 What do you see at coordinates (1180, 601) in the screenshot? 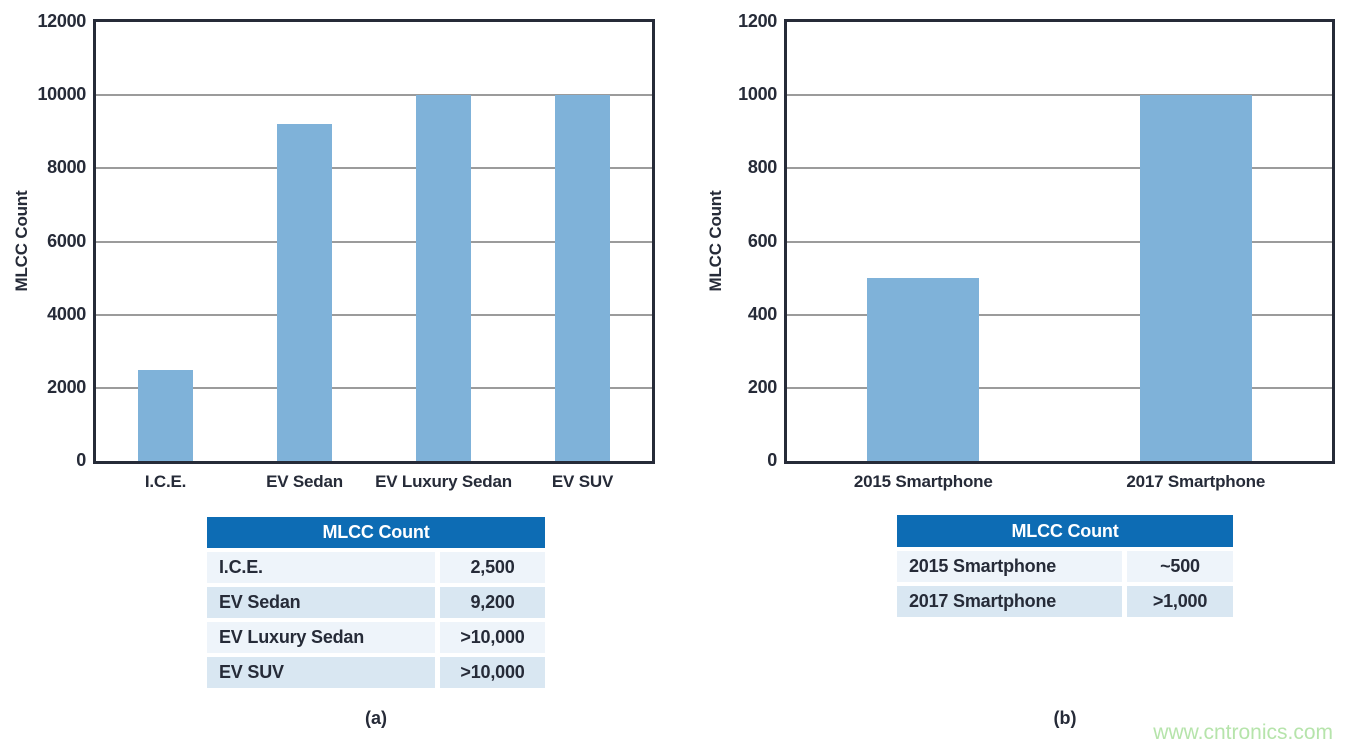
I see `table-row-value-2017-smartphone: >1,000` at bounding box center [1180, 601].